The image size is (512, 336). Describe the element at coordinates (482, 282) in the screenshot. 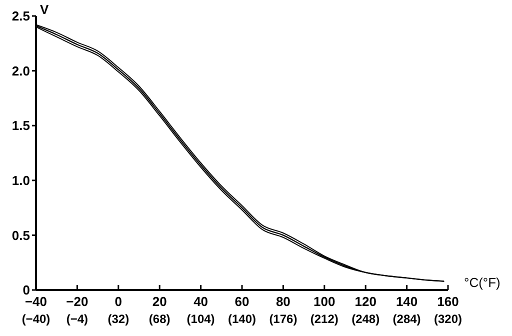

I see `x-axis-title: °C(°F)` at that location.